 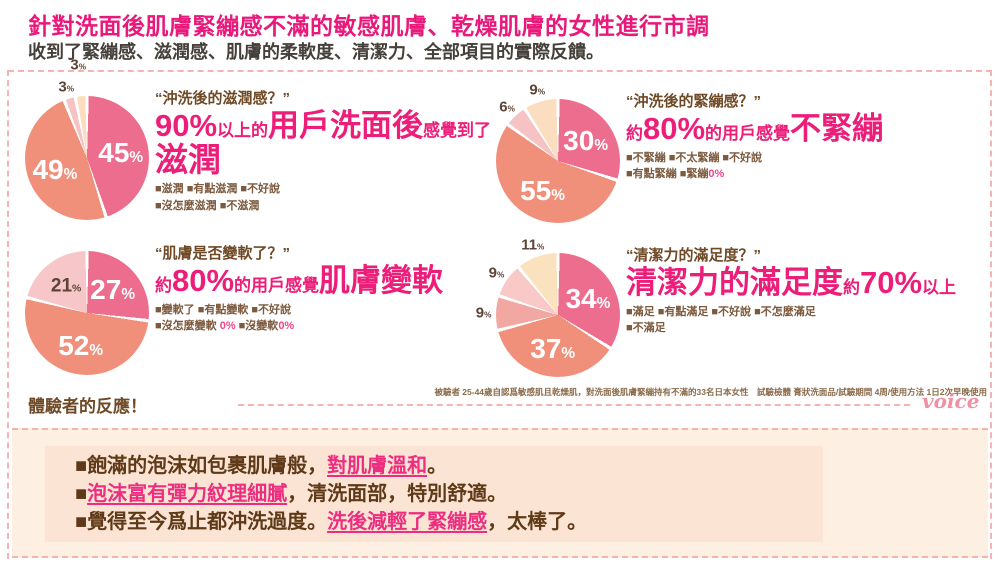 What do you see at coordinates (201, 466) in the screenshot?
I see `text-segment: ■飽滿的泡沫如包裹肌膚般，` at bounding box center [201, 466].